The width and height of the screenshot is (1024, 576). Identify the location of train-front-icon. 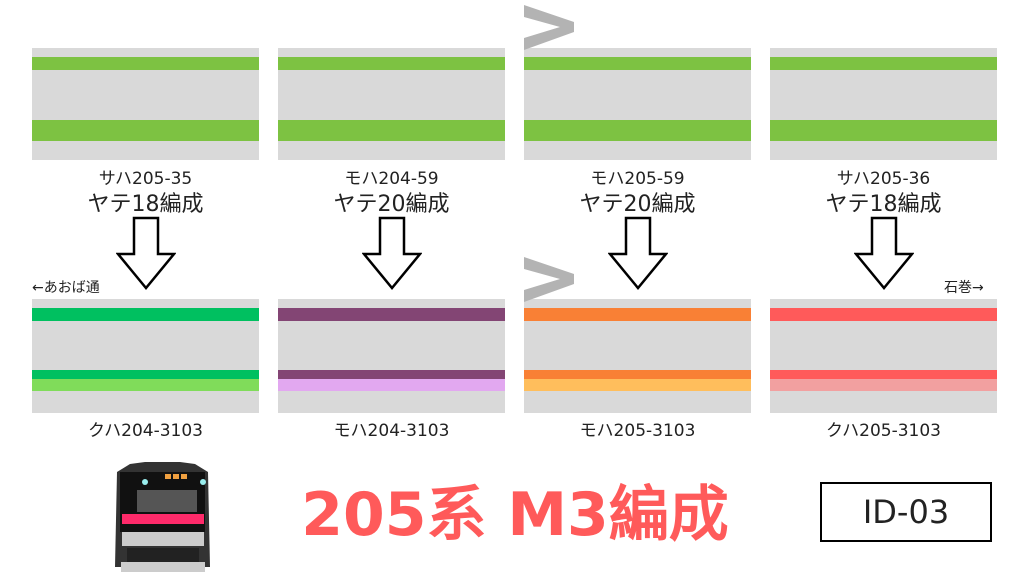
(162, 517).